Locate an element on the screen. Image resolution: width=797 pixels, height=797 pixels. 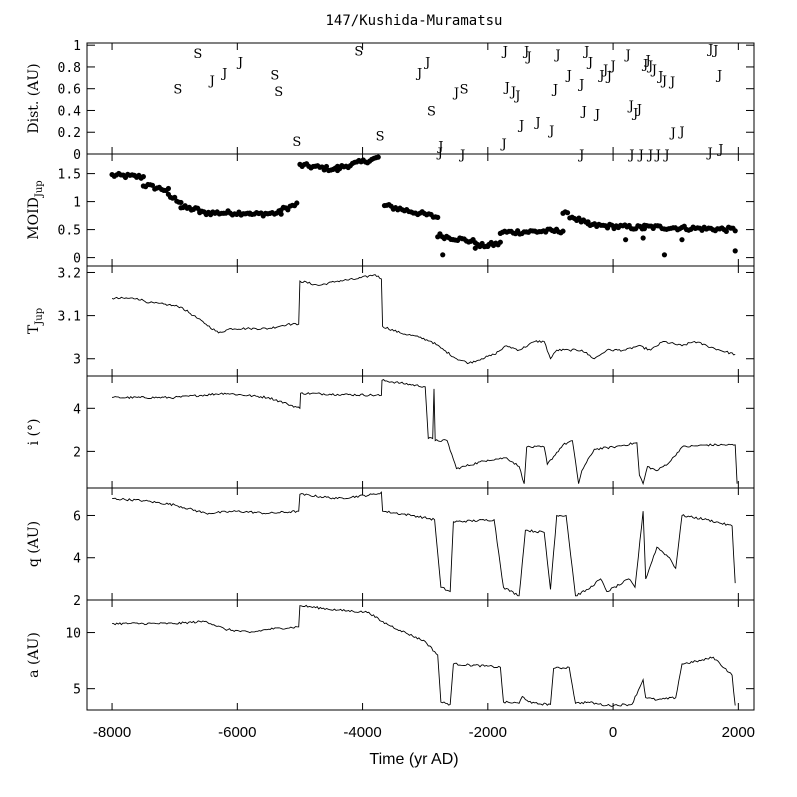
x-tick-label: -2000 is located at coordinates (488, 732).